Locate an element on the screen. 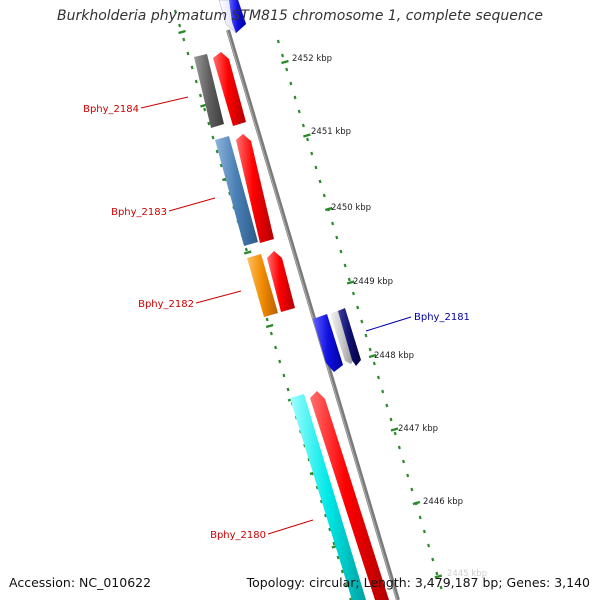 The width and height of the screenshot is (600, 604). scale-label: 2449 kbp is located at coordinates (373, 282).